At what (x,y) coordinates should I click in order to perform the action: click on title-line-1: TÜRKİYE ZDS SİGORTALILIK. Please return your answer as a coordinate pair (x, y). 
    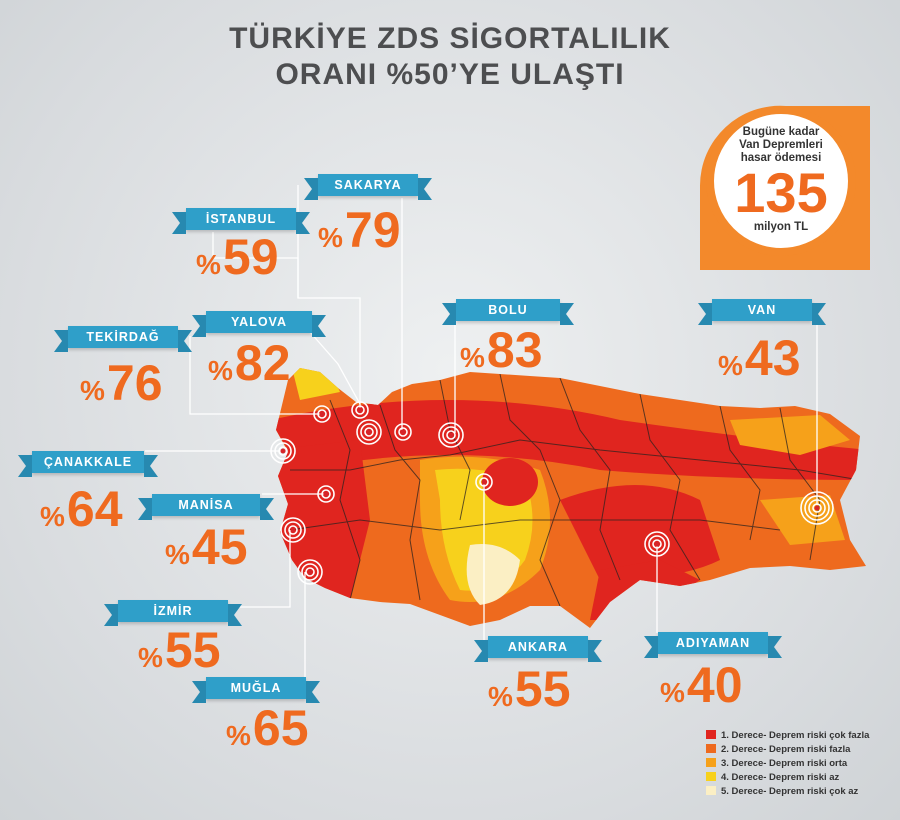
    Looking at the image, I should click on (450, 38).